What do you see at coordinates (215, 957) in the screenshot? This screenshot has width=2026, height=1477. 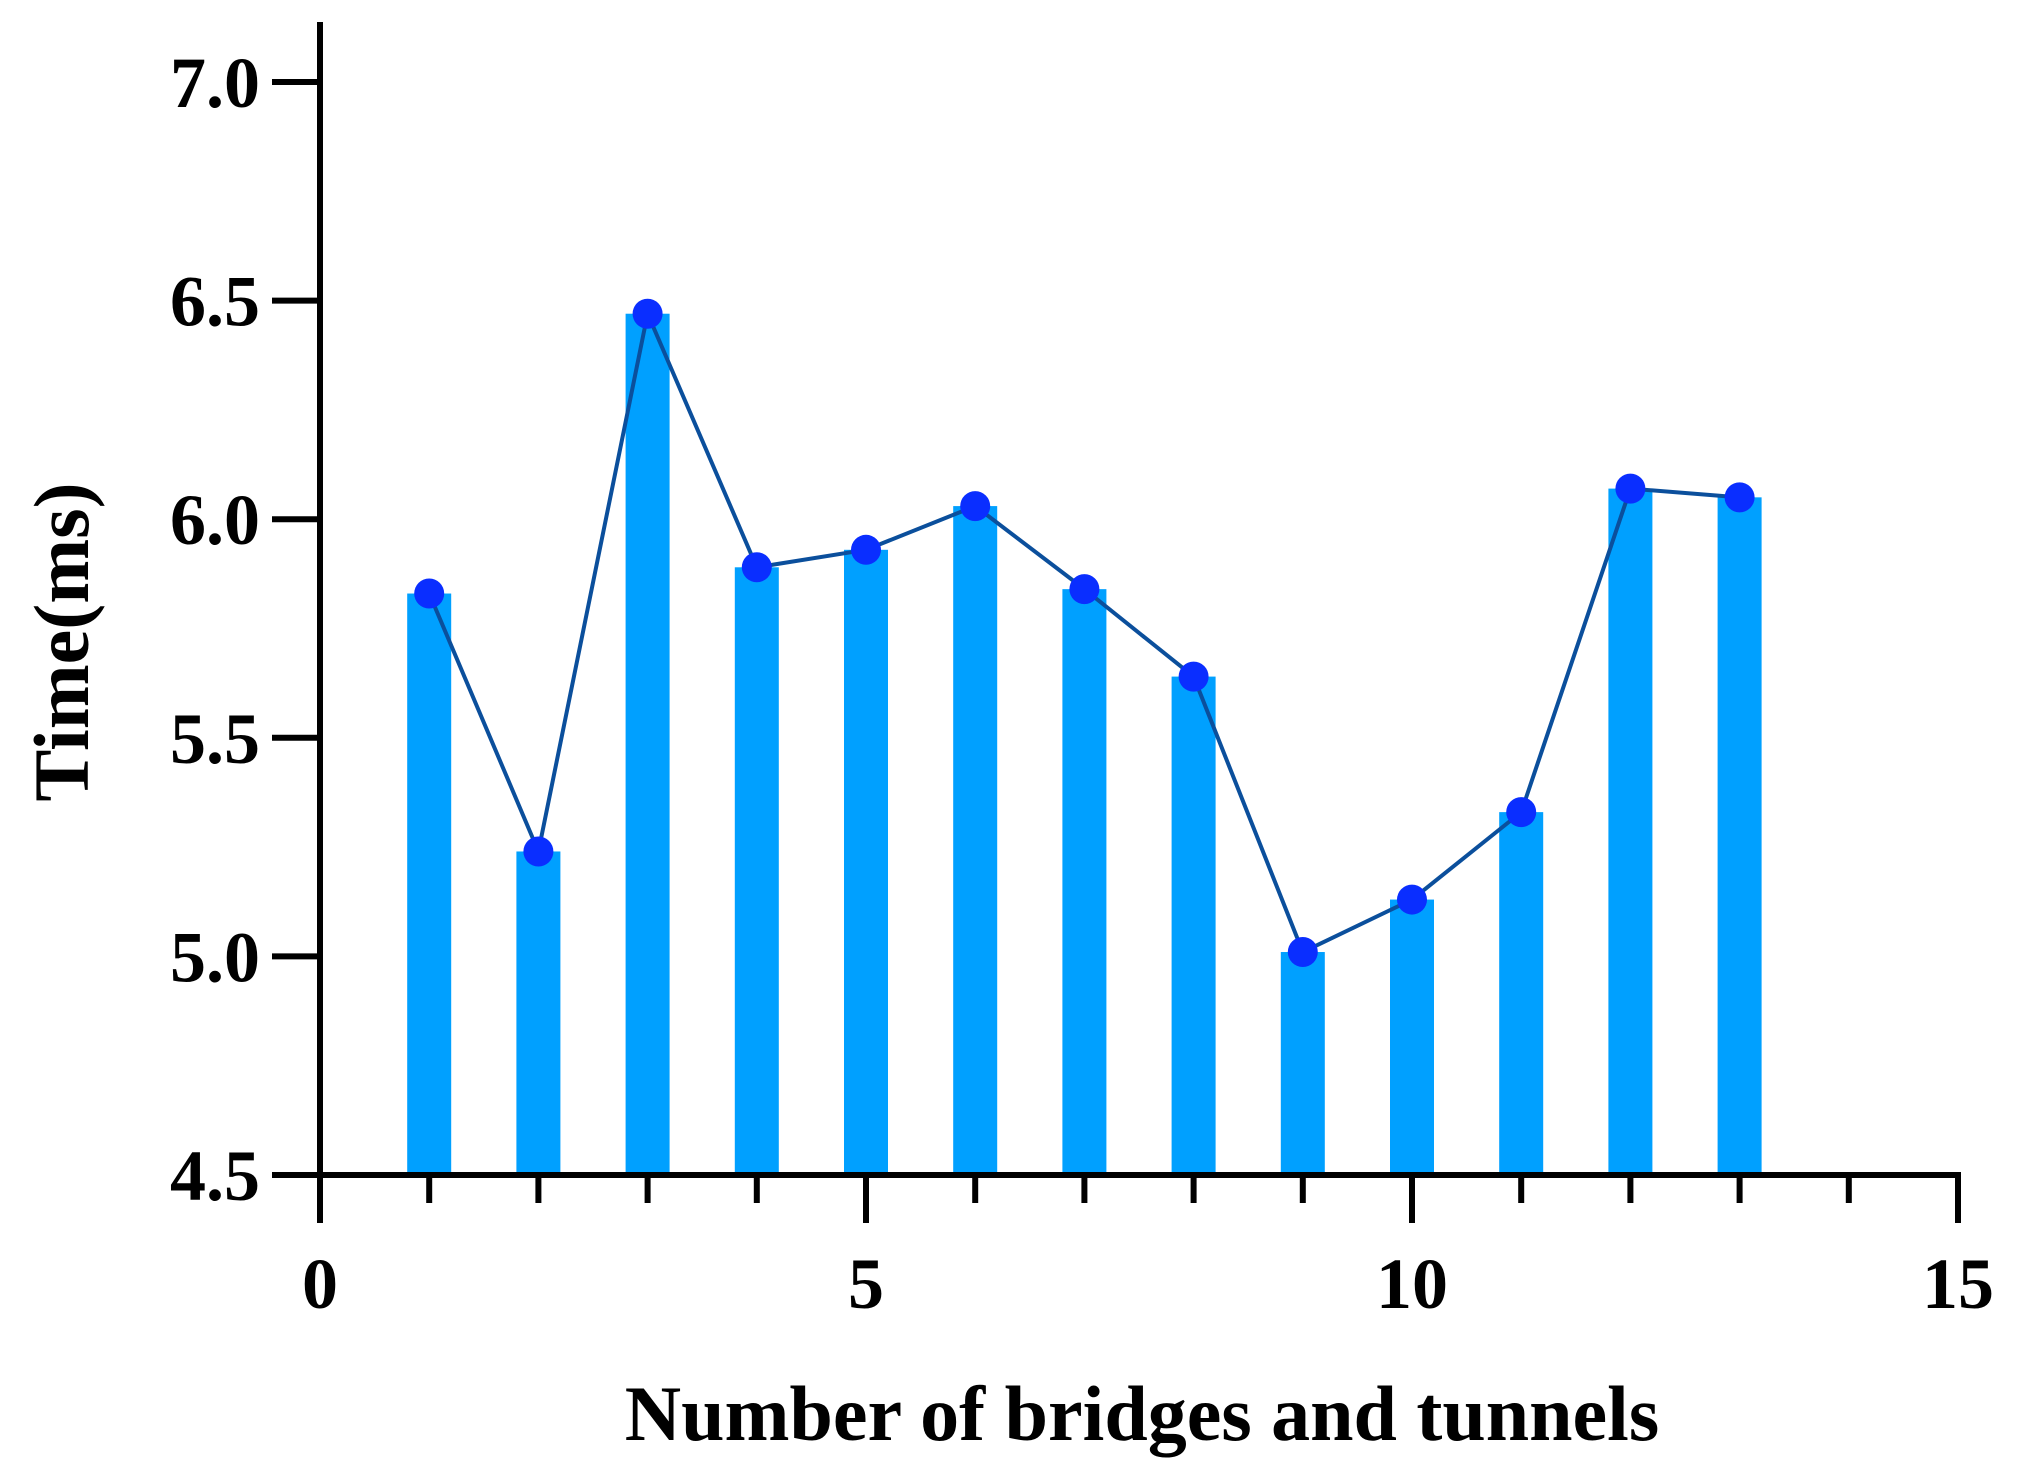 I see `y-tick-label: 5.0` at bounding box center [215, 957].